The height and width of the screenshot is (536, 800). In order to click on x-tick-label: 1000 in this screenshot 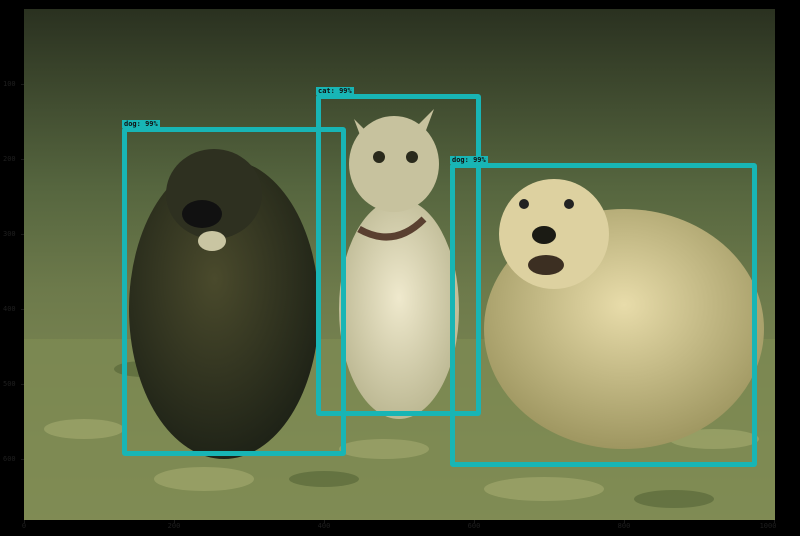, I will do `click(768, 526)`.